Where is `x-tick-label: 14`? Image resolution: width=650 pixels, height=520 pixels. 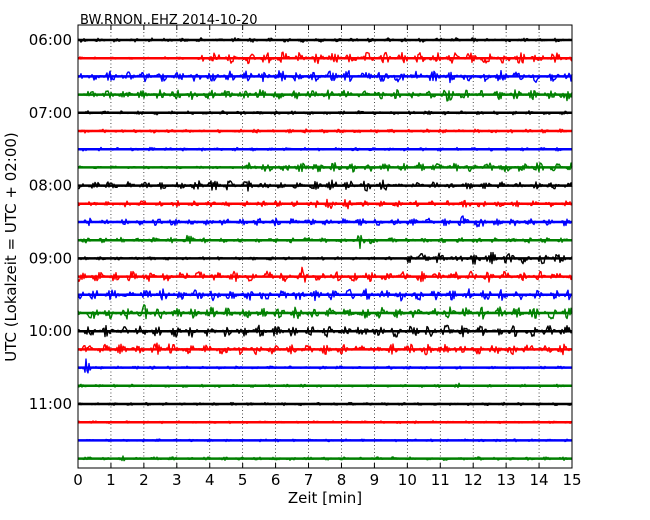 x-tick-label: 14 is located at coordinates (539, 480).